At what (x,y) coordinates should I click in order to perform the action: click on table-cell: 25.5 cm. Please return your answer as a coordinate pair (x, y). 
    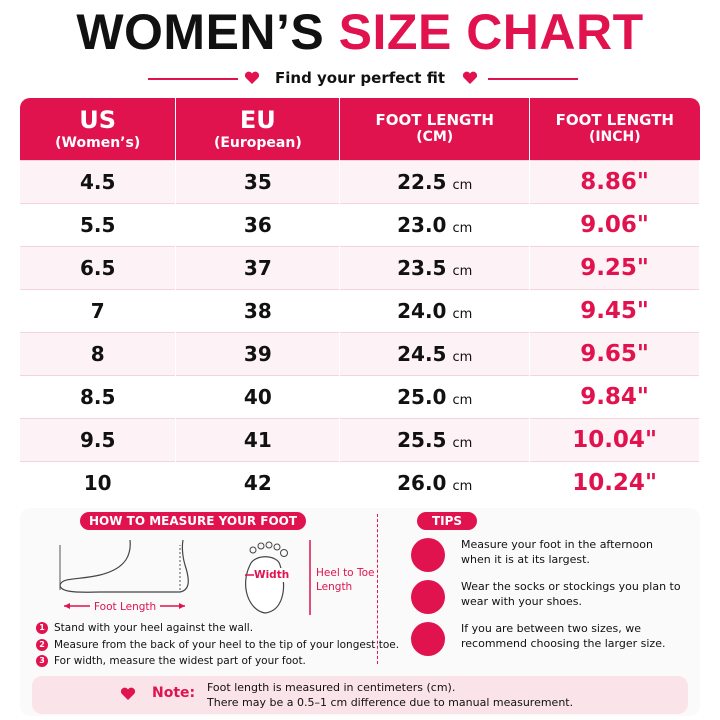
    Looking at the image, I should click on (435, 439).